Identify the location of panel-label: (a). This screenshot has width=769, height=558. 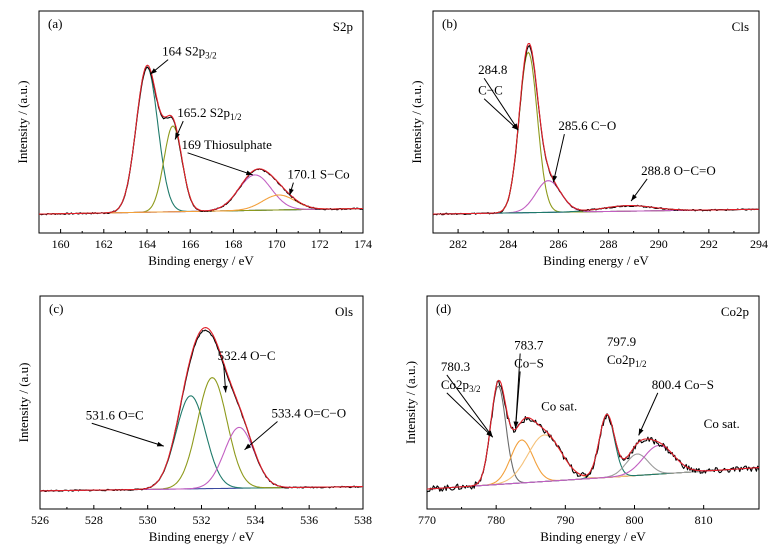
(55, 23).